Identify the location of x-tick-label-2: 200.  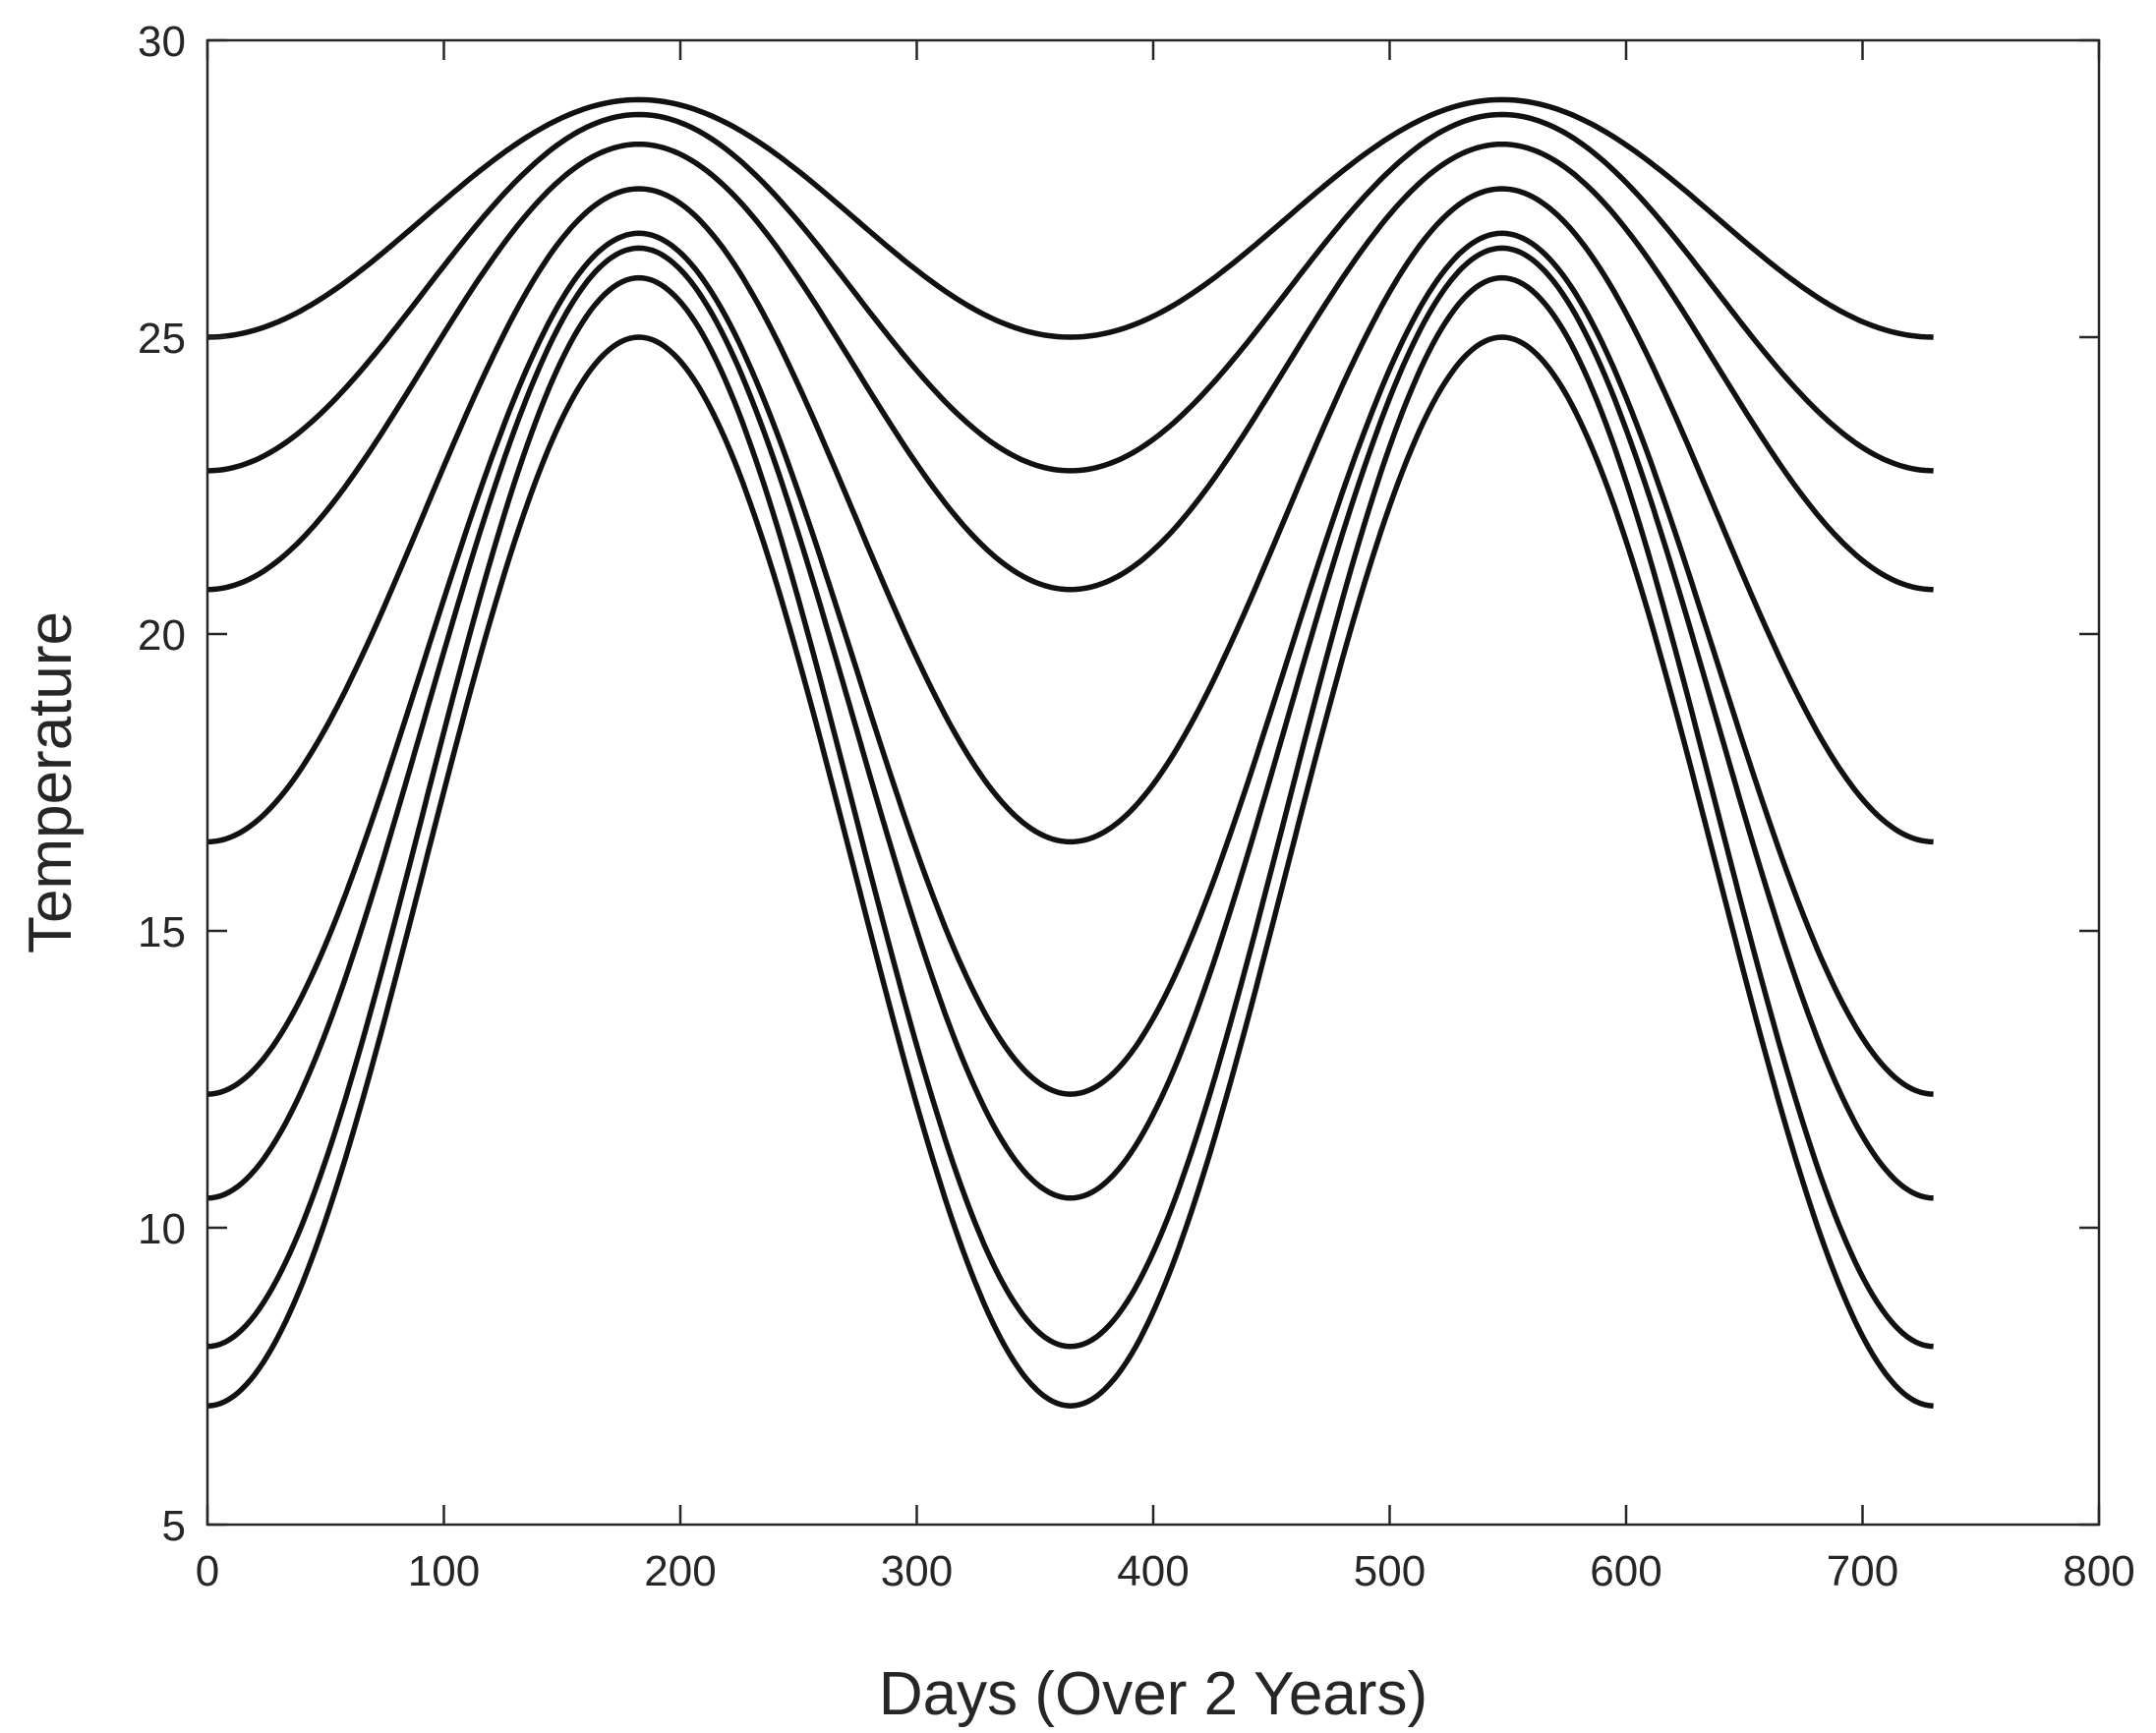
(680, 1571).